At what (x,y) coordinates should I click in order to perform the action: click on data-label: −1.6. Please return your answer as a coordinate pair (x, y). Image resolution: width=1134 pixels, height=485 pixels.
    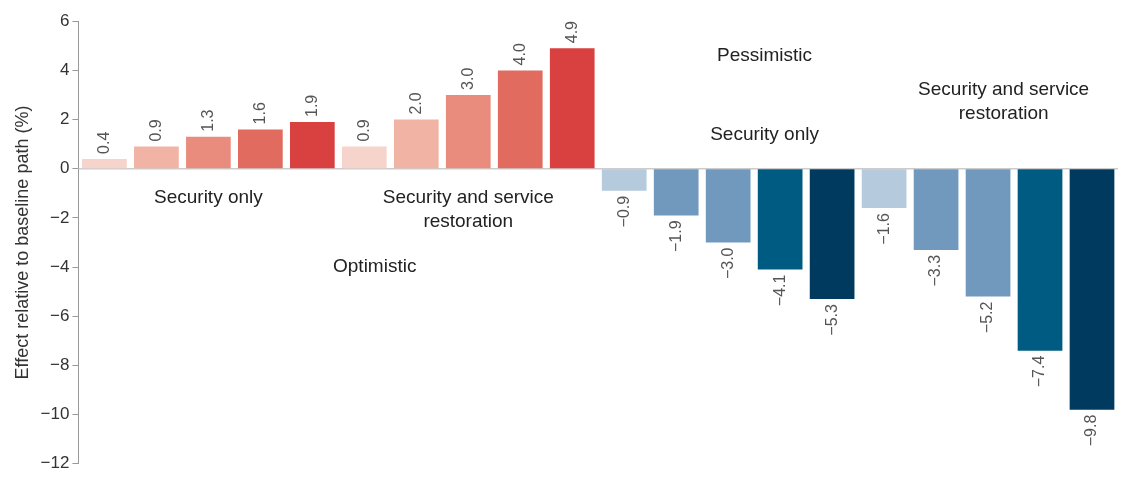
    Looking at the image, I should click on (883, 228).